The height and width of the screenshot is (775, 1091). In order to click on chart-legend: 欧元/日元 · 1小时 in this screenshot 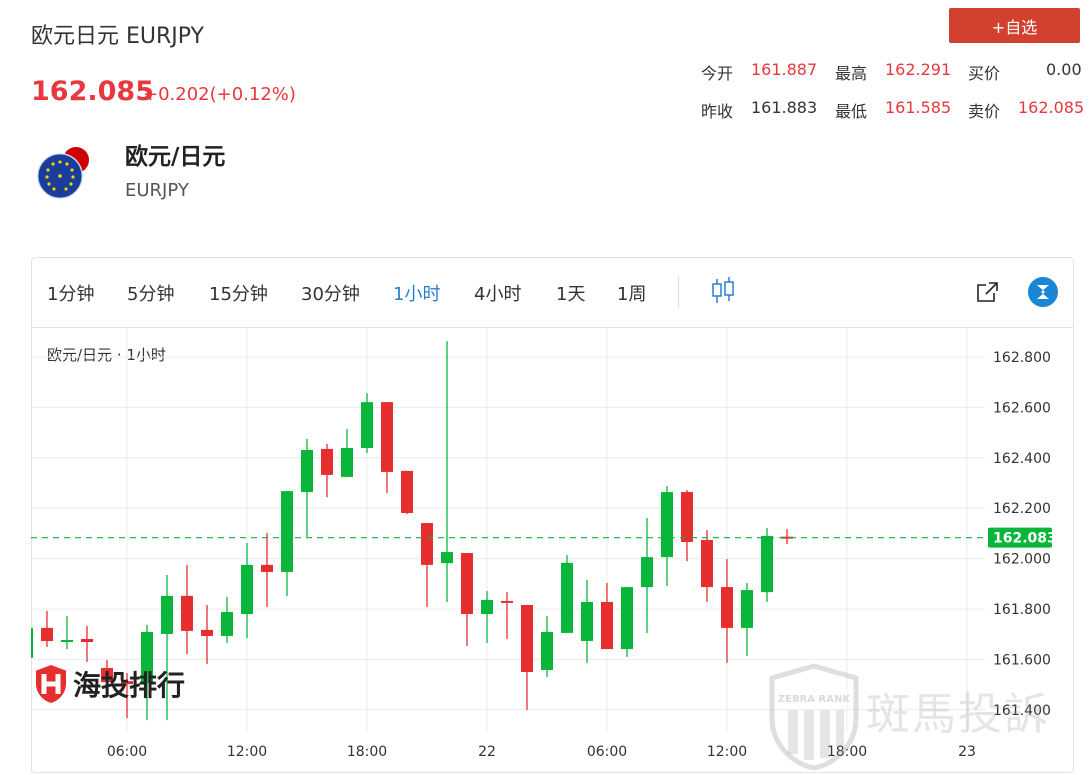, I will do `click(106, 355)`.